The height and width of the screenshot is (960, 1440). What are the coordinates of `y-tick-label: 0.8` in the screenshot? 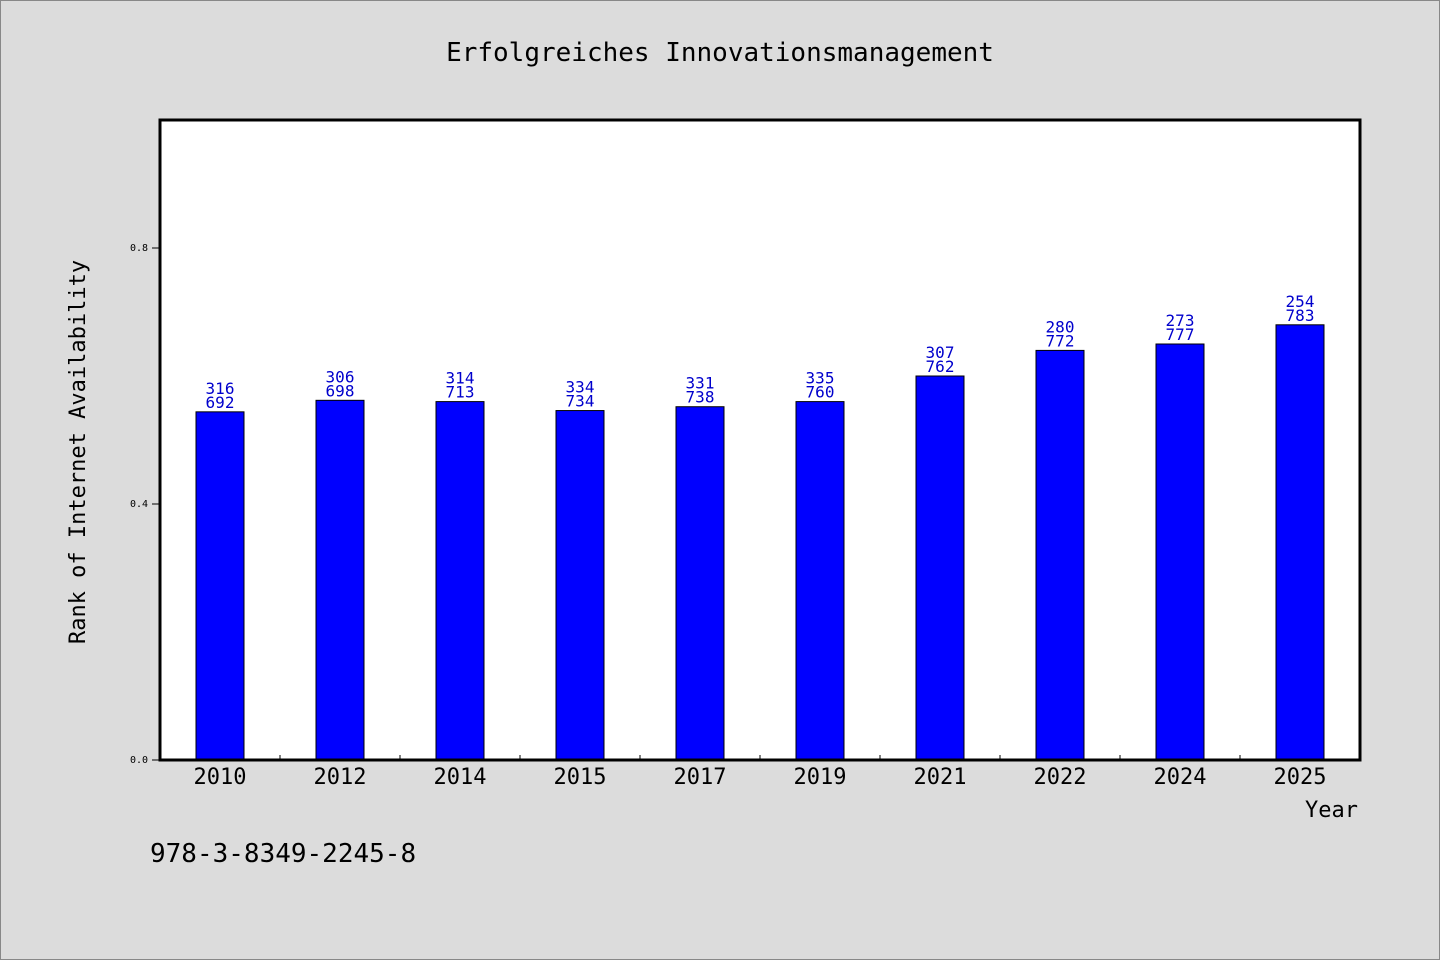 It's located at (139, 248).